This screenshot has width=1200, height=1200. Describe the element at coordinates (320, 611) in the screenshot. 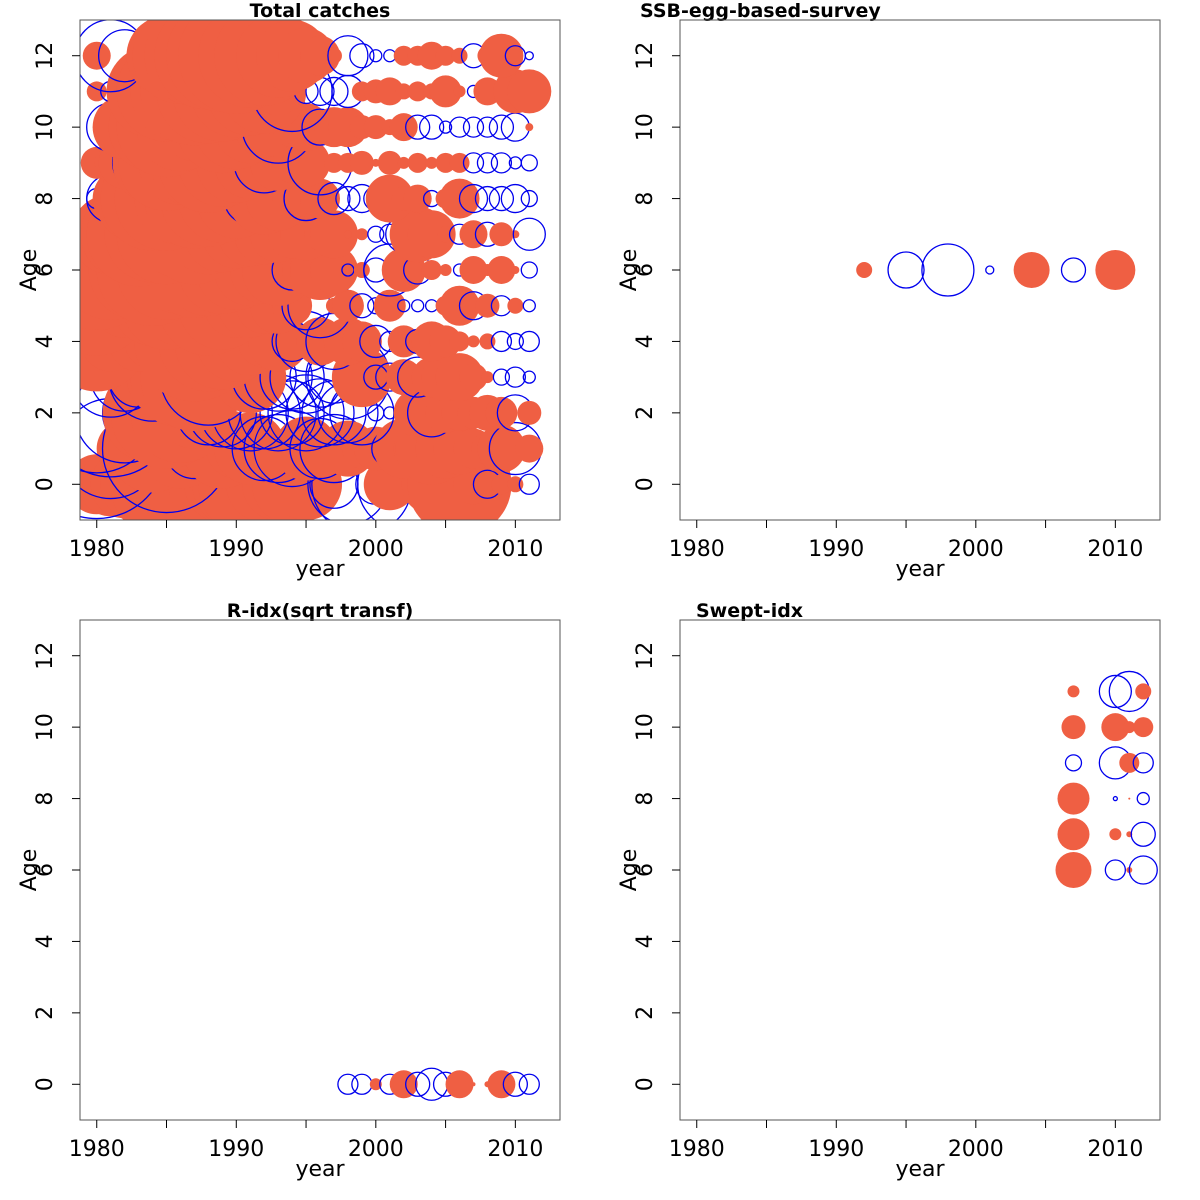

I see `chart-title: R-idx(sqrt transf)` at that location.